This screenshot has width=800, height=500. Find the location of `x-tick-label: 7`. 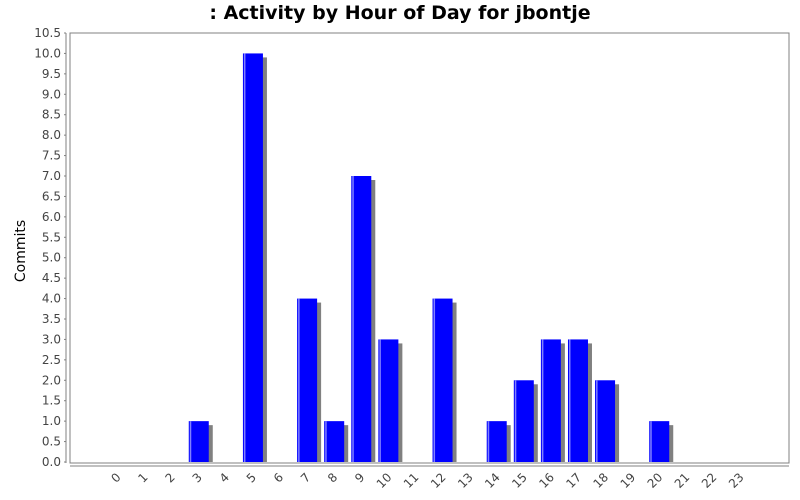

x-tick-label: 7 is located at coordinates (305, 477).